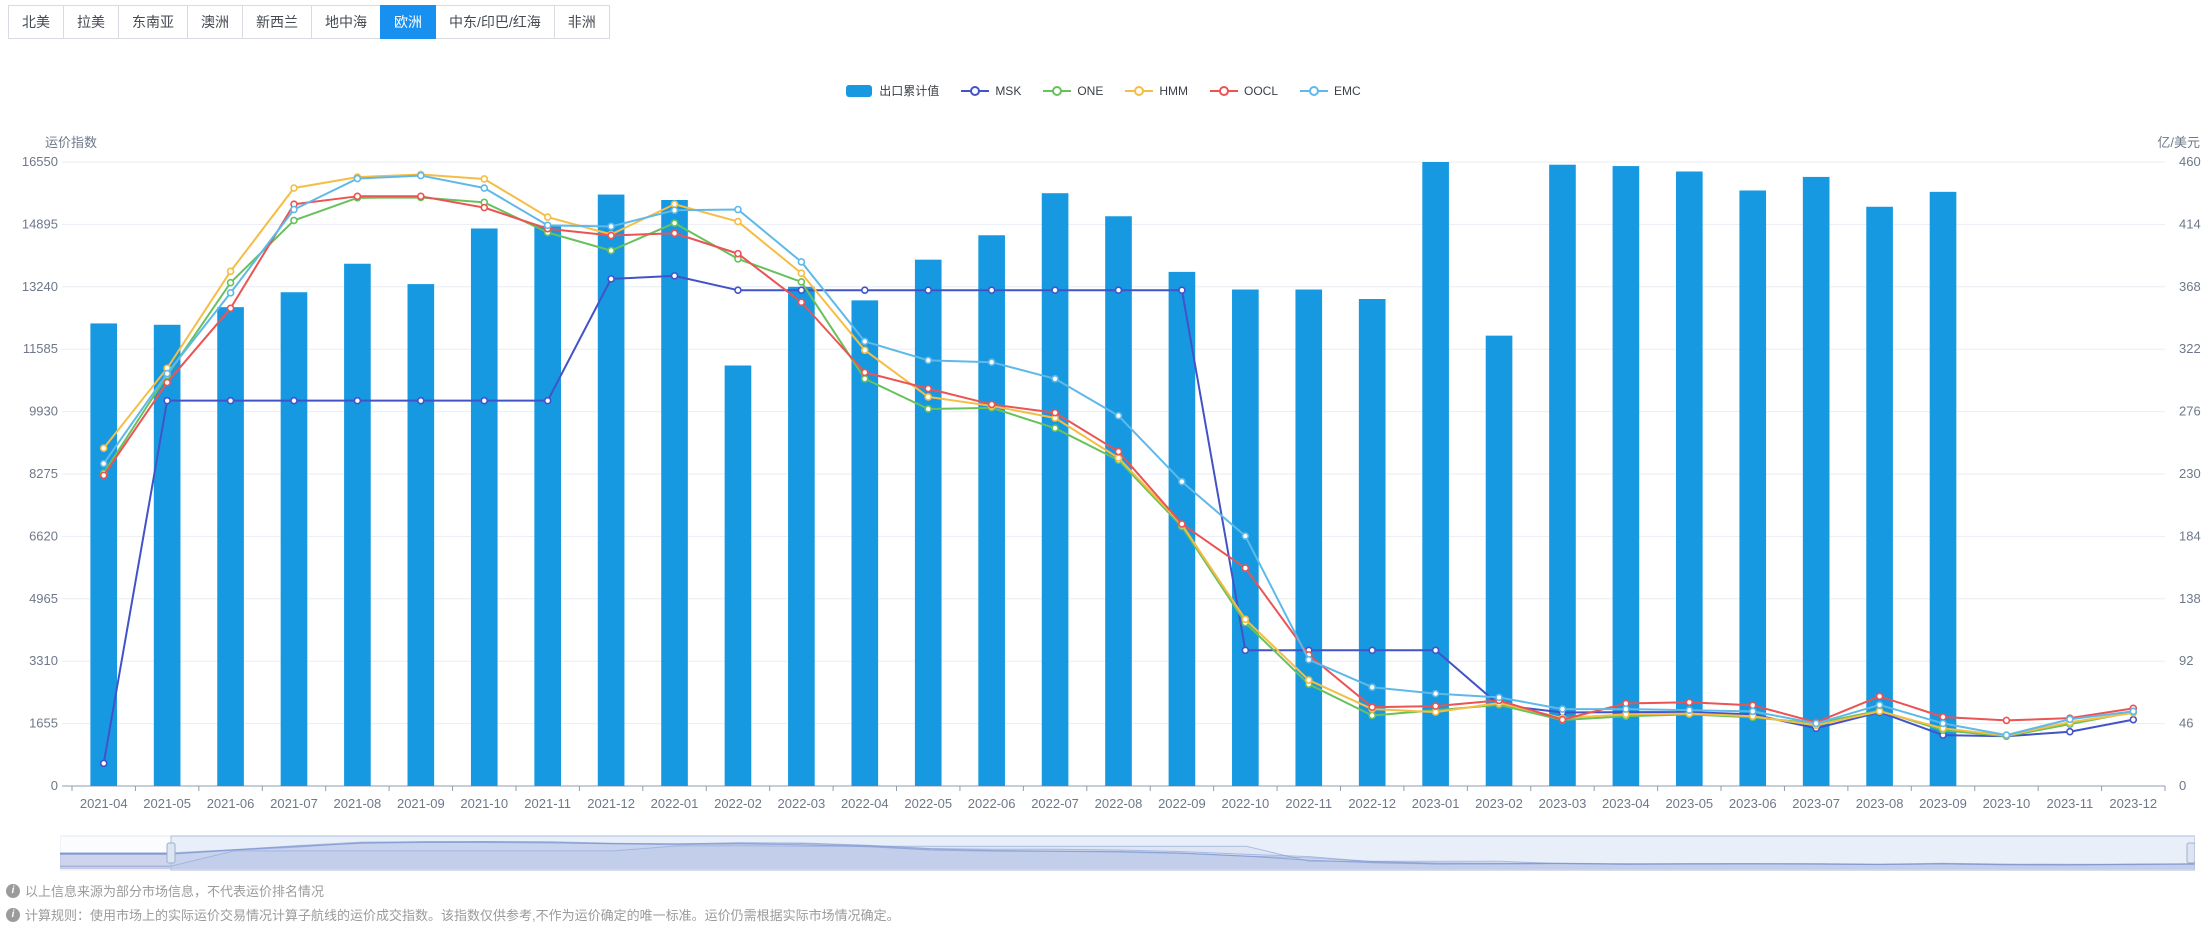 The height and width of the screenshot is (930, 2206). What do you see at coordinates (1073, 91) in the screenshot?
I see `legend-item-ONE: ONE` at bounding box center [1073, 91].